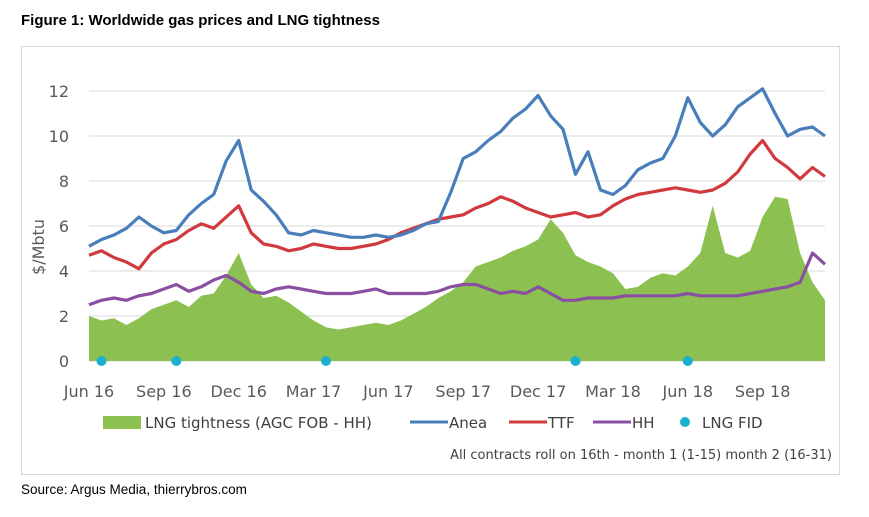  Describe the element at coordinates (685, 422) in the screenshot. I see `legend-swatch-lng-fid` at that location.